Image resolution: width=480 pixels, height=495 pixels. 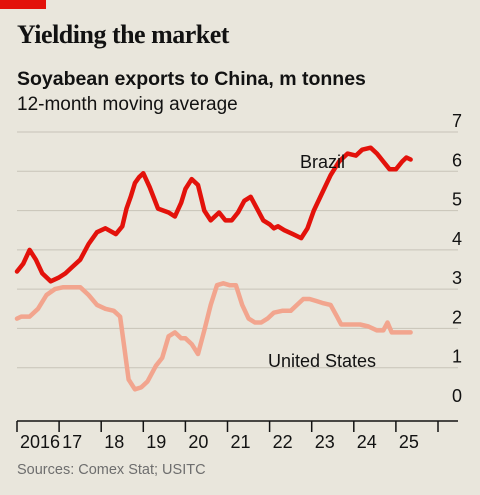 What do you see at coordinates (457, 160) in the screenshot?
I see `y-tick-label: 6` at bounding box center [457, 160].